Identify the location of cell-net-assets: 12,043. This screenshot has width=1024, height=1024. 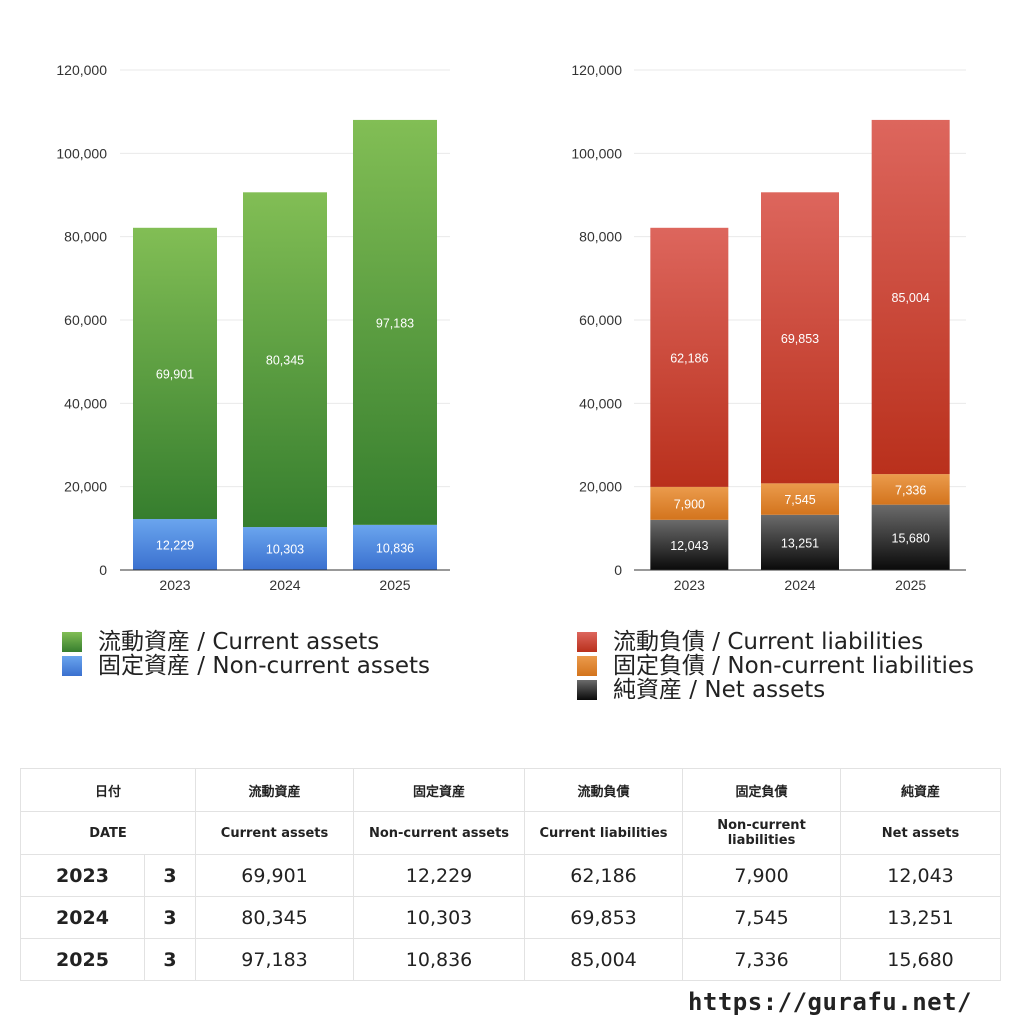
(921, 875).